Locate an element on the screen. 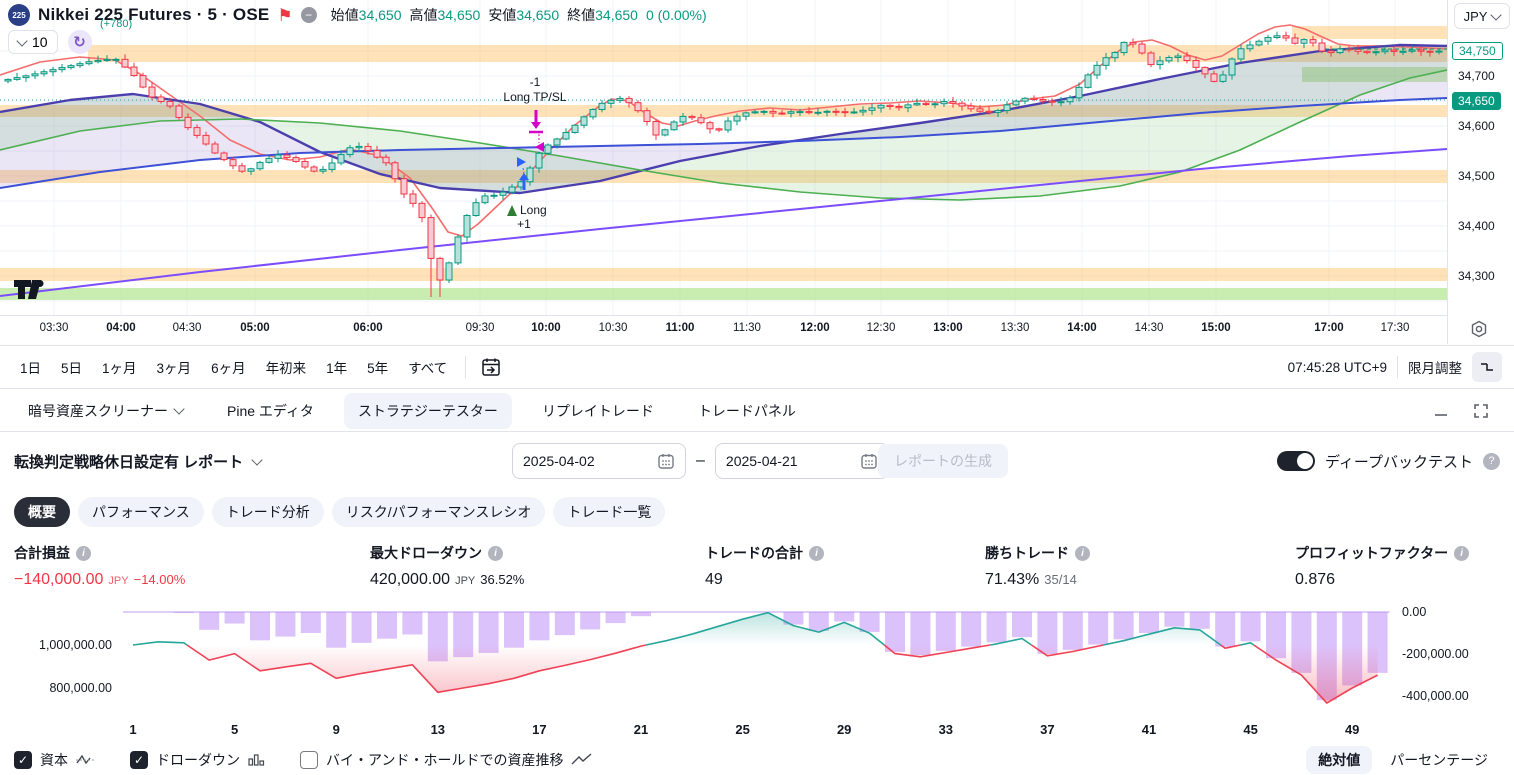 Image resolution: width=1514 pixels, height=775 pixels. panel-tab: リプレイトレード is located at coordinates (598, 411).